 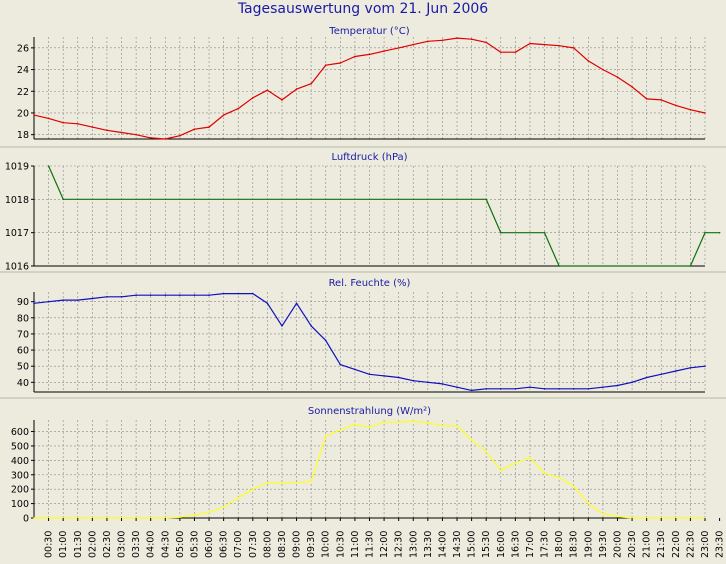 What do you see at coordinates (690, 544) in the screenshot?
I see `x-tick-label: 22:30` at bounding box center [690, 544].